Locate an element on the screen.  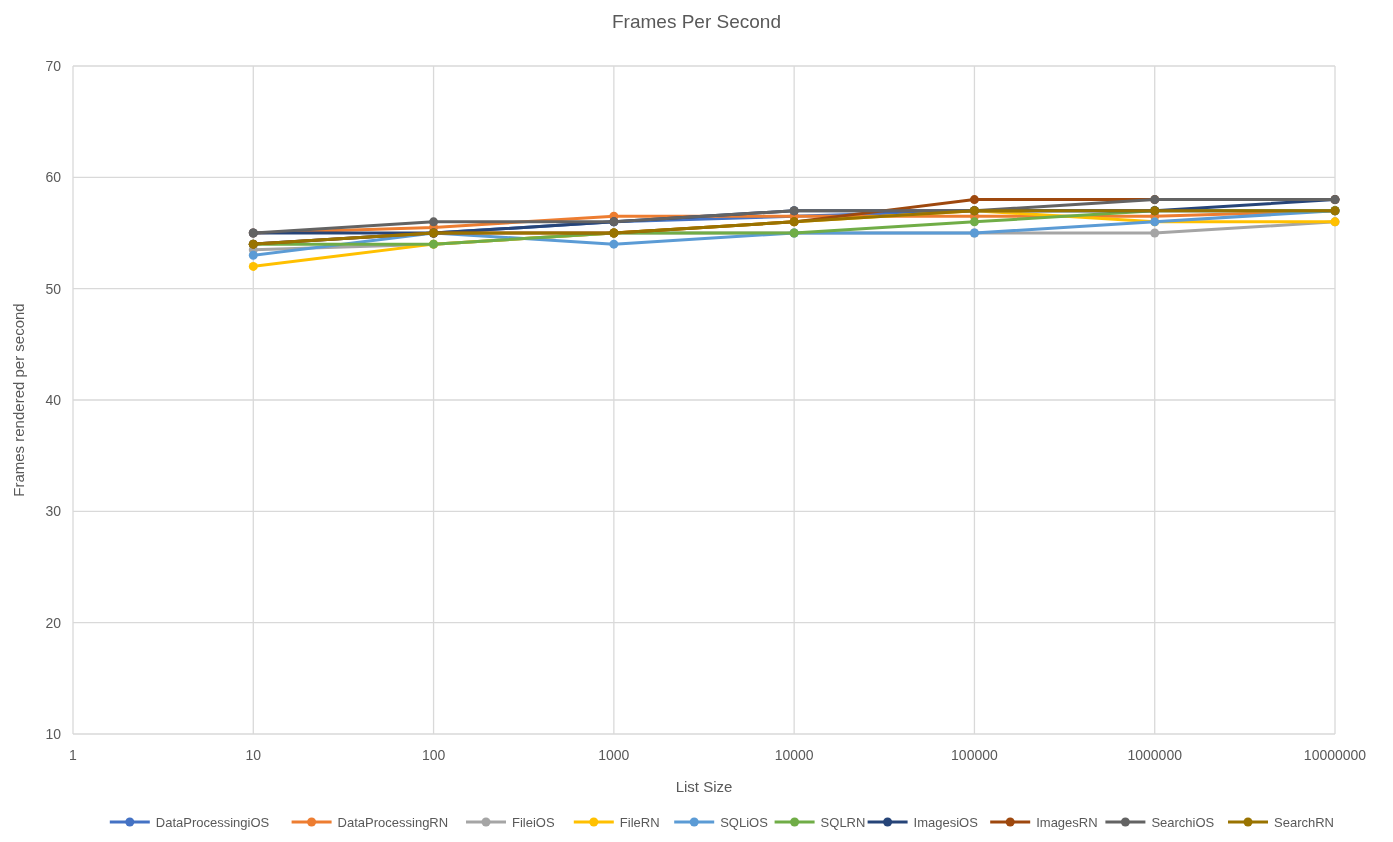
legend-label: ImagesiOS is located at coordinates (946, 822).